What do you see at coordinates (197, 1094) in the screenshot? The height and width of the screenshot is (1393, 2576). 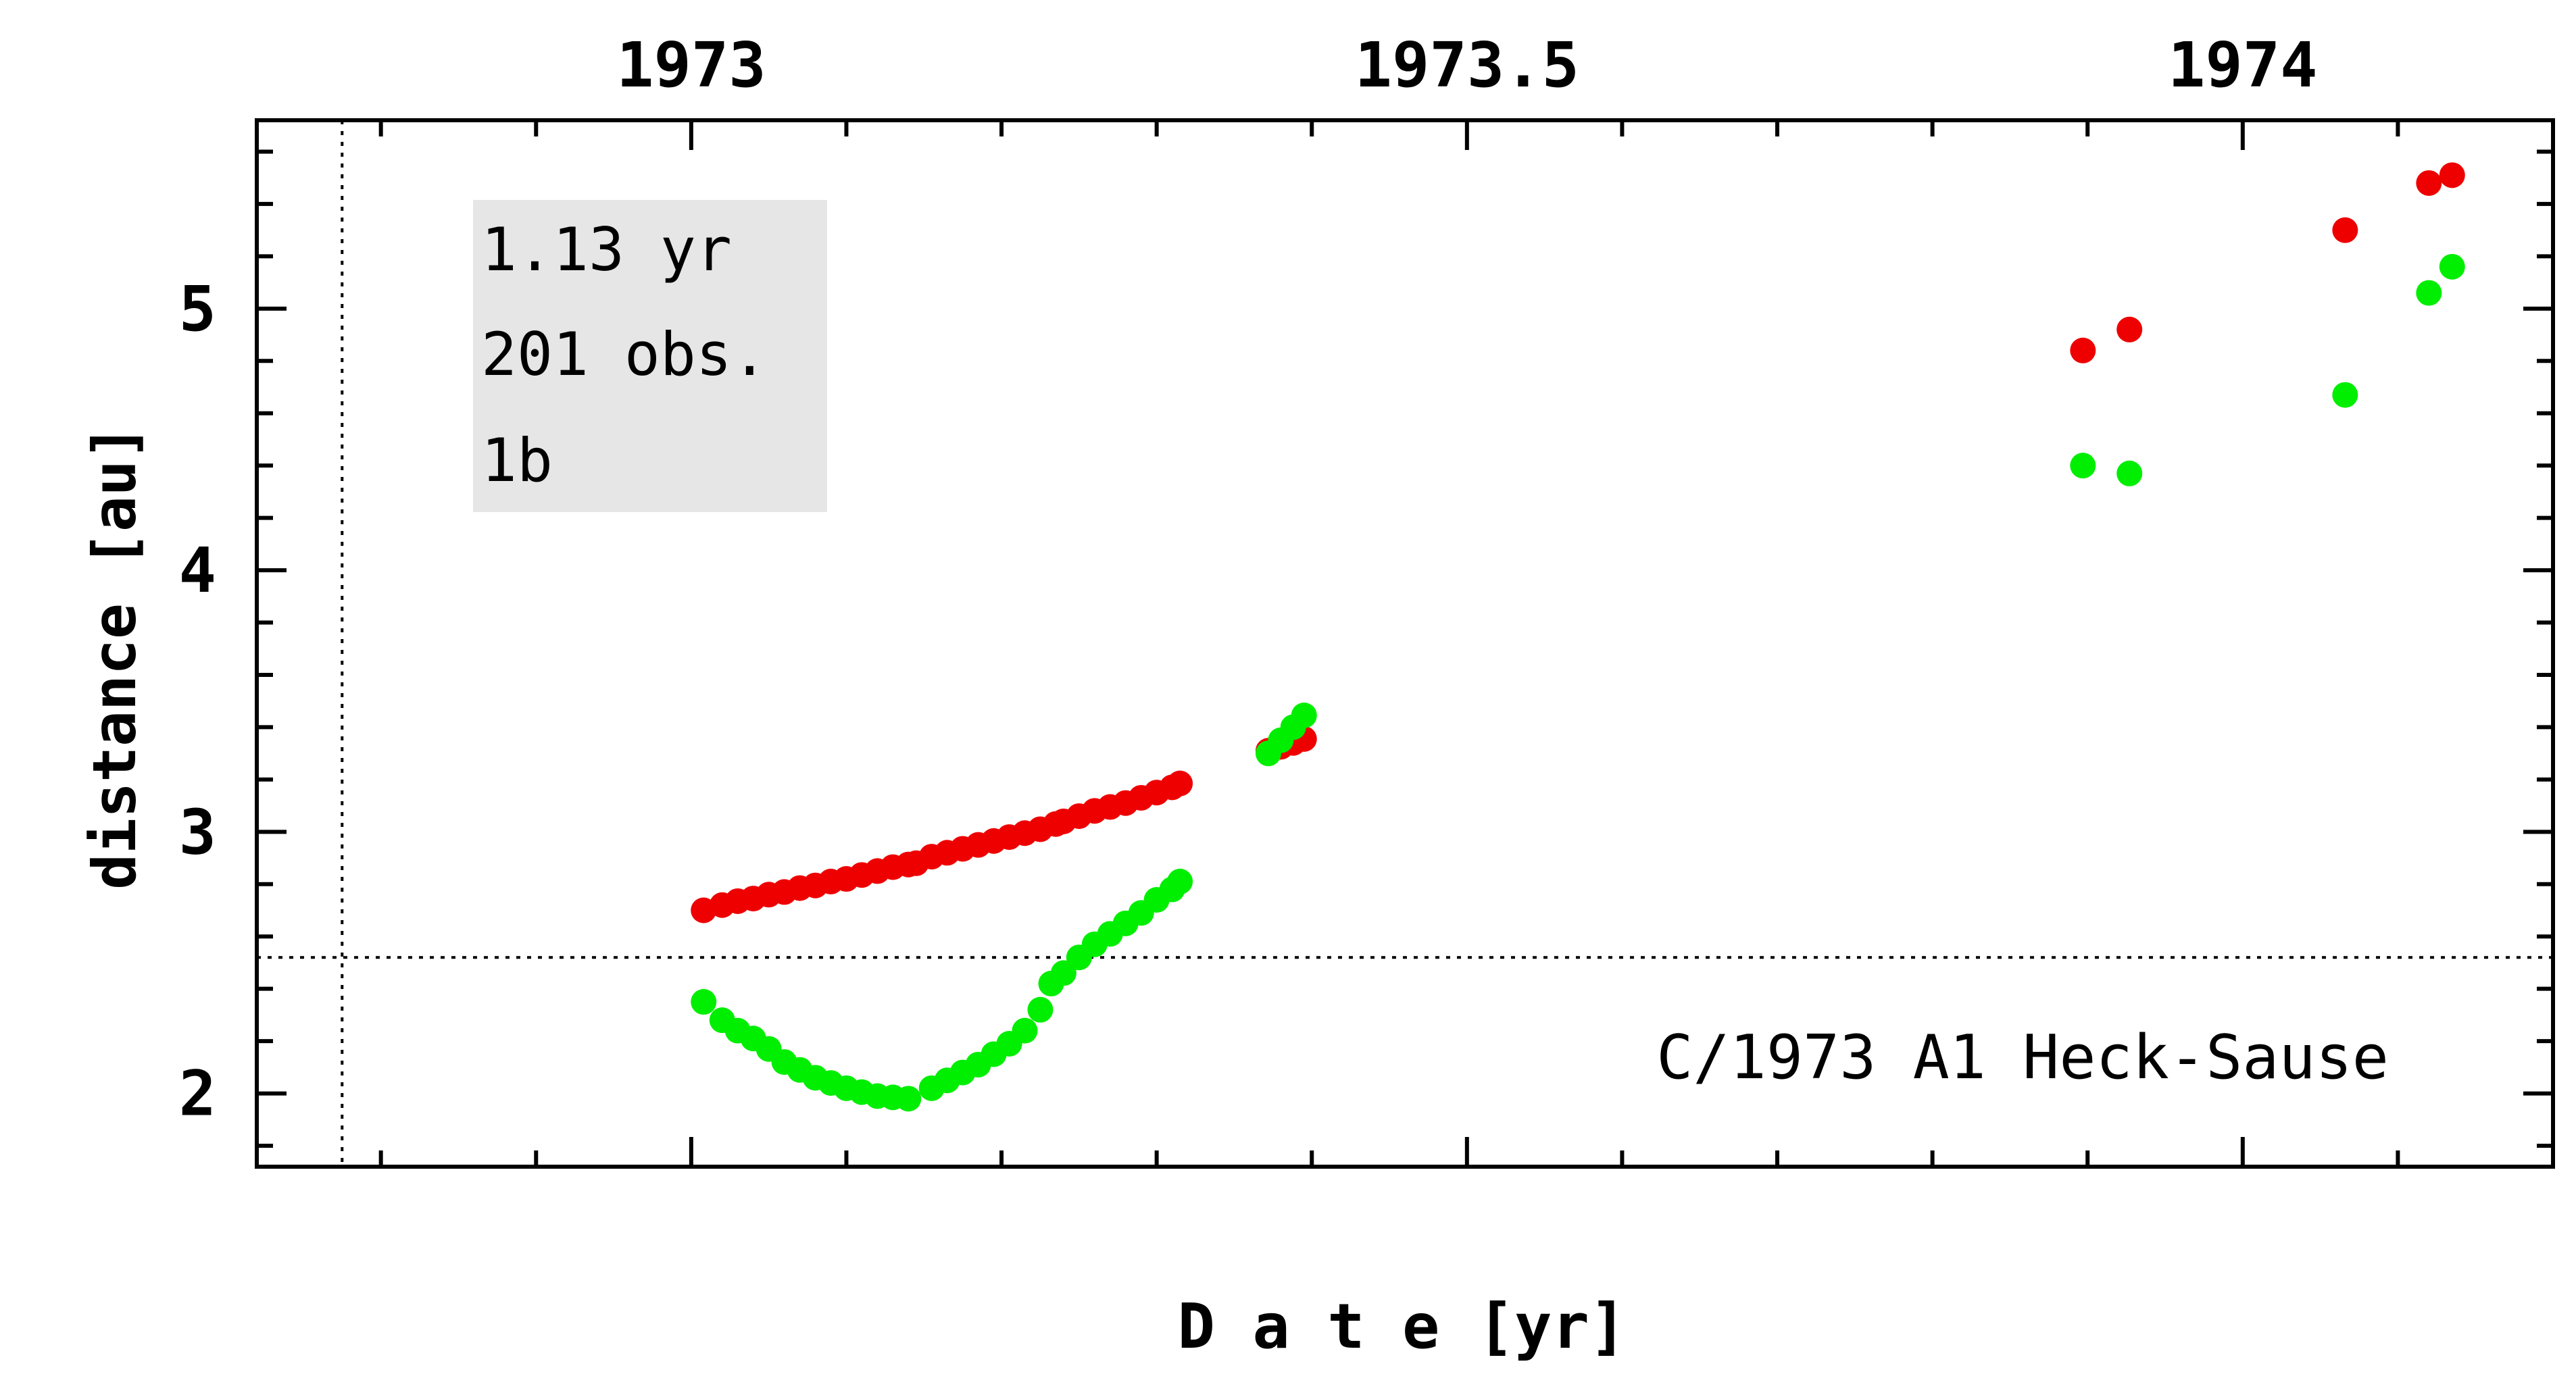 I see `y-tick-label: 2` at bounding box center [197, 1094].